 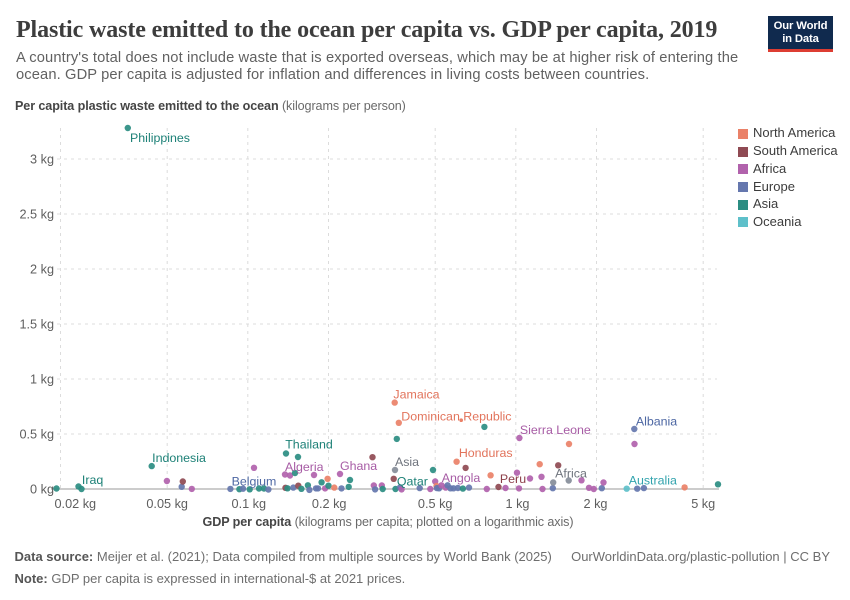 What do you see at coordinates (160, 138) in the screenshot?
I see `svg-text: Philippines` at bounding box center [160, 138].